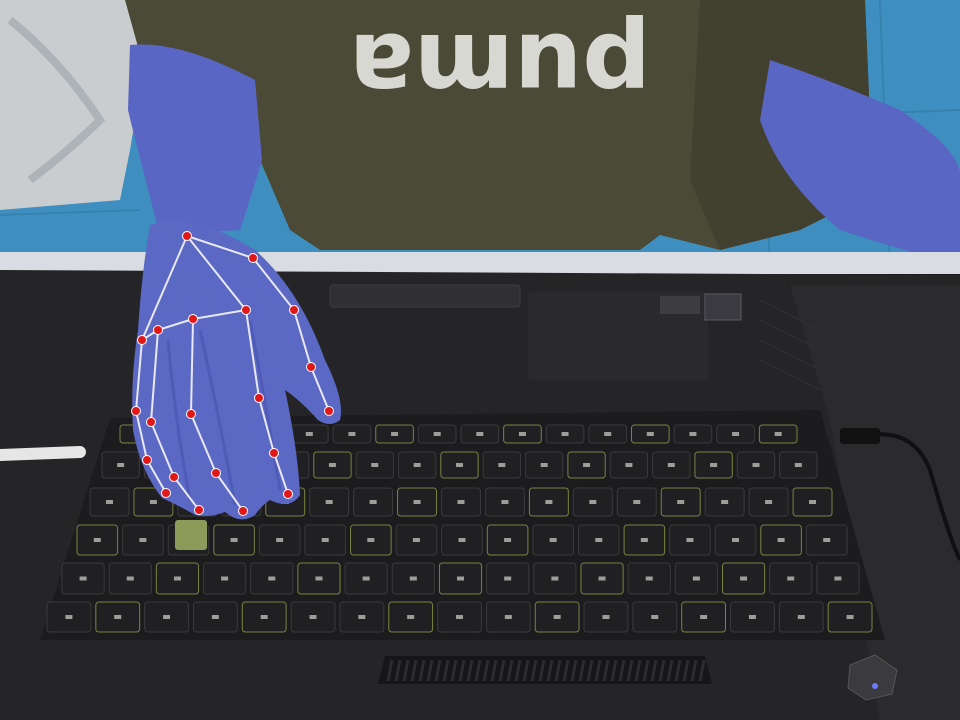 The height and width of the screenshot is (720, 960). What do you see at coordinates (224, 412) in the screenshot?
I see `hand-shading` at bounding box center [224, 412].